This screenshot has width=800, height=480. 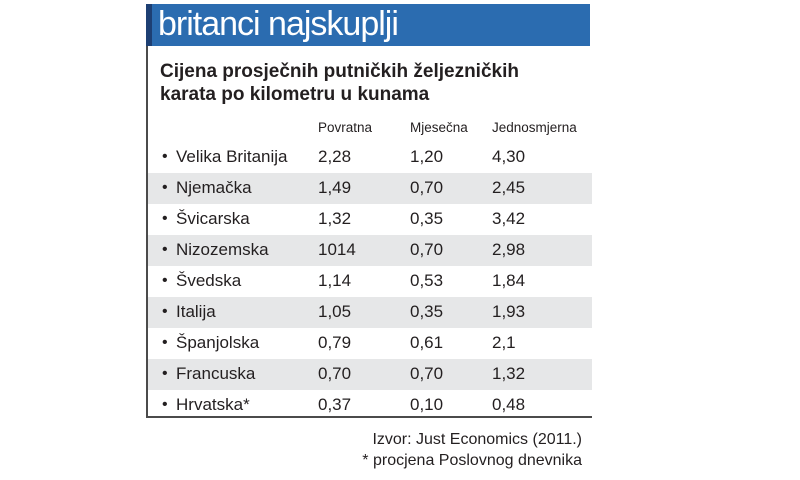 What do you see at coordinates (504, 342) in the screenshot?
I see `price-cell: 2,1` at bounding box center [504, 342].